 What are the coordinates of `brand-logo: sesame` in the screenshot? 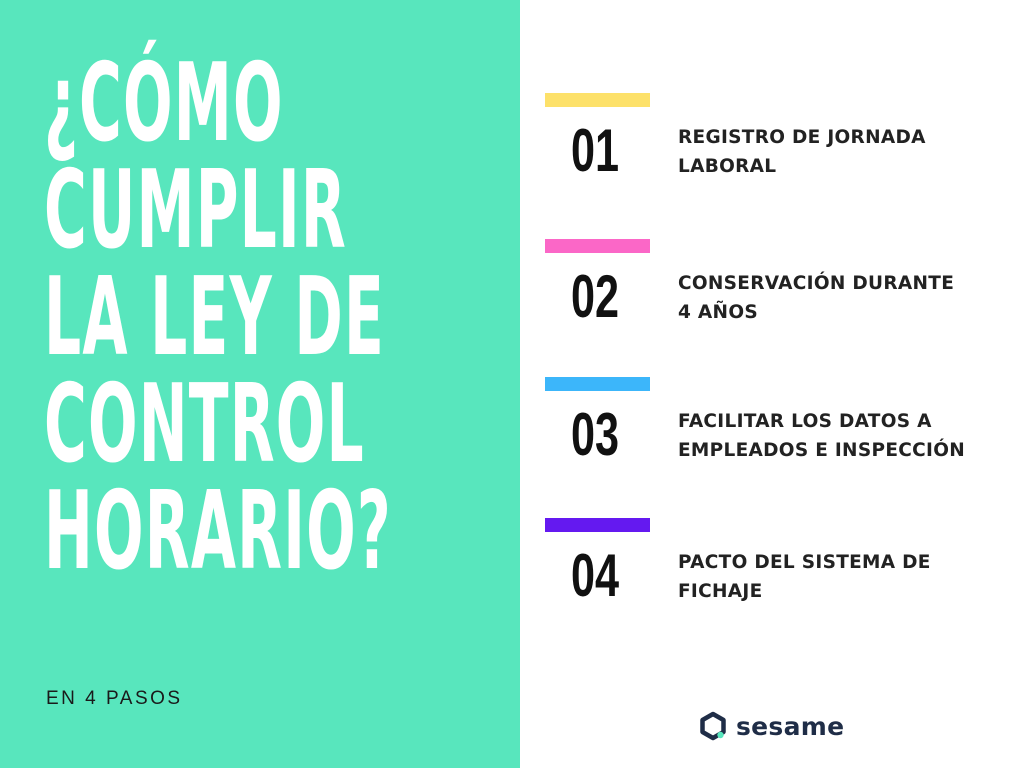 It's located at (771, 726).